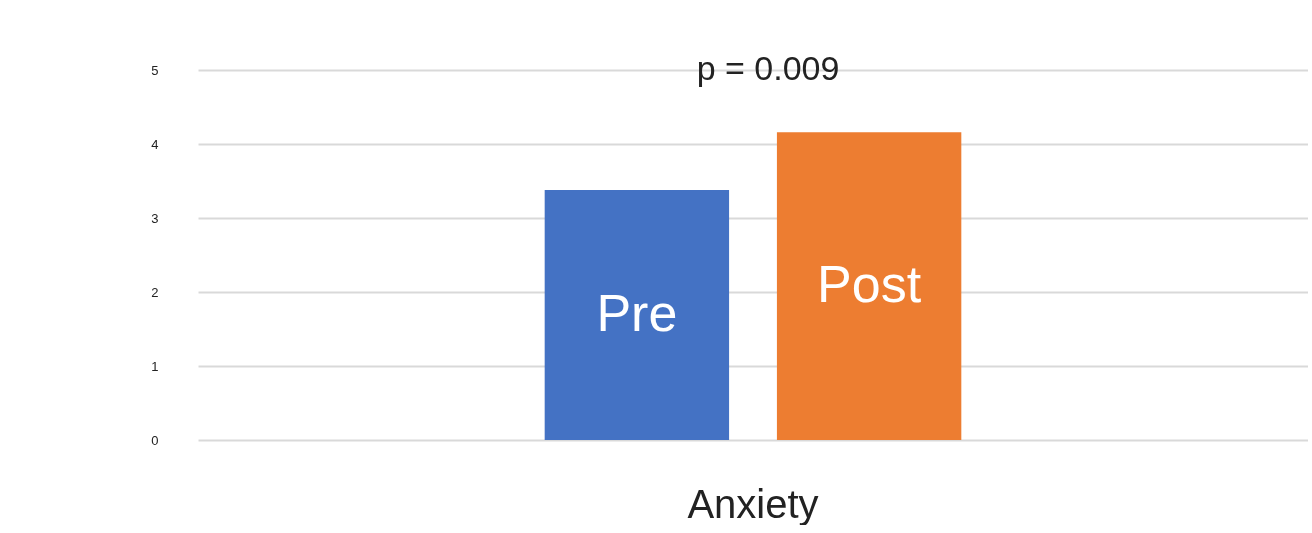 The width and height of the screenshot is (1312, 533). What do you see at coordinates (869, 284) in the screenshot?
I see `series-label: Post` at bounding box center [869, 284].